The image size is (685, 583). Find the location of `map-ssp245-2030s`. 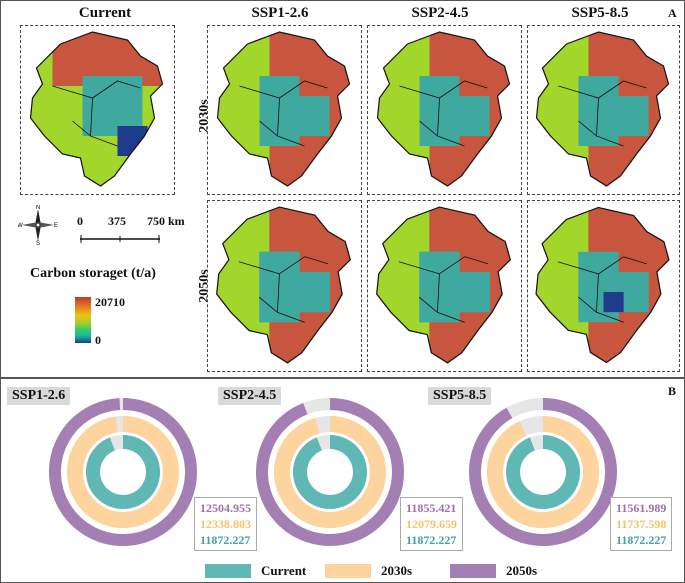

map-ssp245-2030s is located at coordinates (444, 110).